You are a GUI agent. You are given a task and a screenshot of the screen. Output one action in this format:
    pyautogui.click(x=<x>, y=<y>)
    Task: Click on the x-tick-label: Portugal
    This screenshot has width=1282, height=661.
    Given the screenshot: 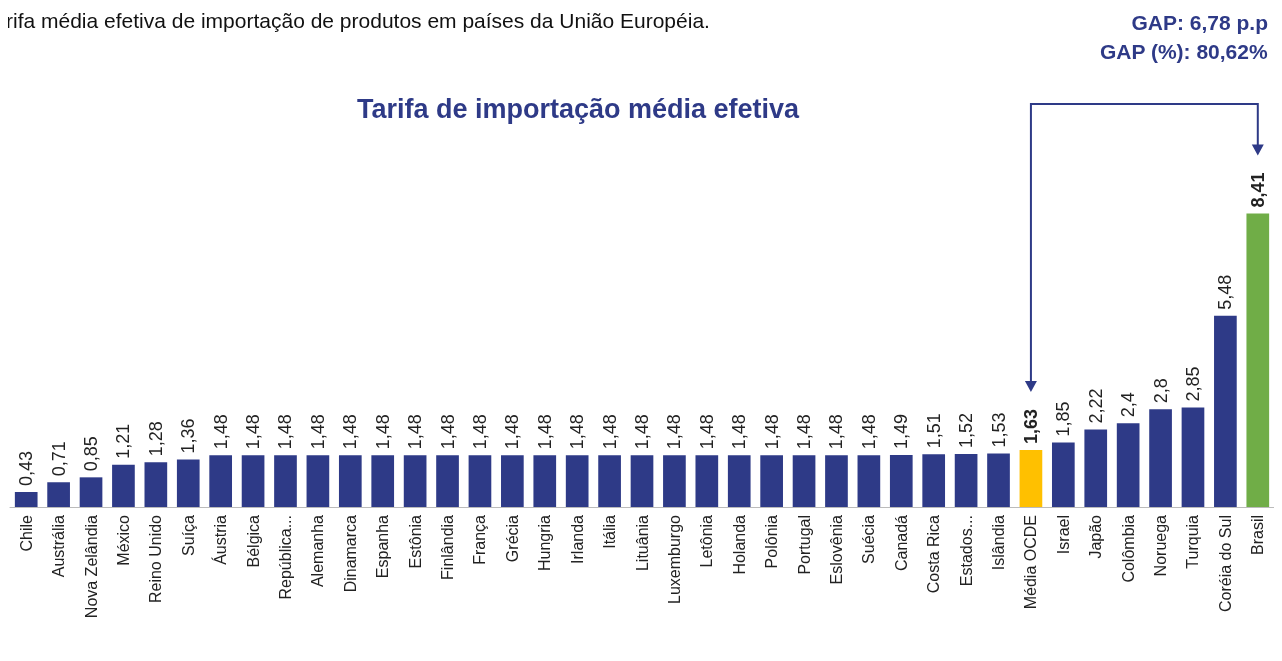 What is the action you would take?
    pyautogui.click(x=804, y=545)
    